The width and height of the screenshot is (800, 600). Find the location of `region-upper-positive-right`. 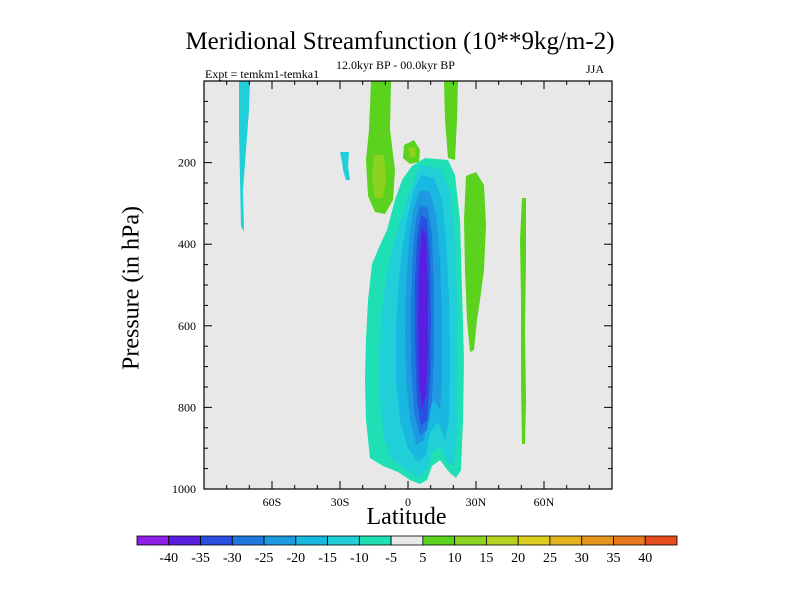

region-upper-positive-right is located at coordinates (451, 120).